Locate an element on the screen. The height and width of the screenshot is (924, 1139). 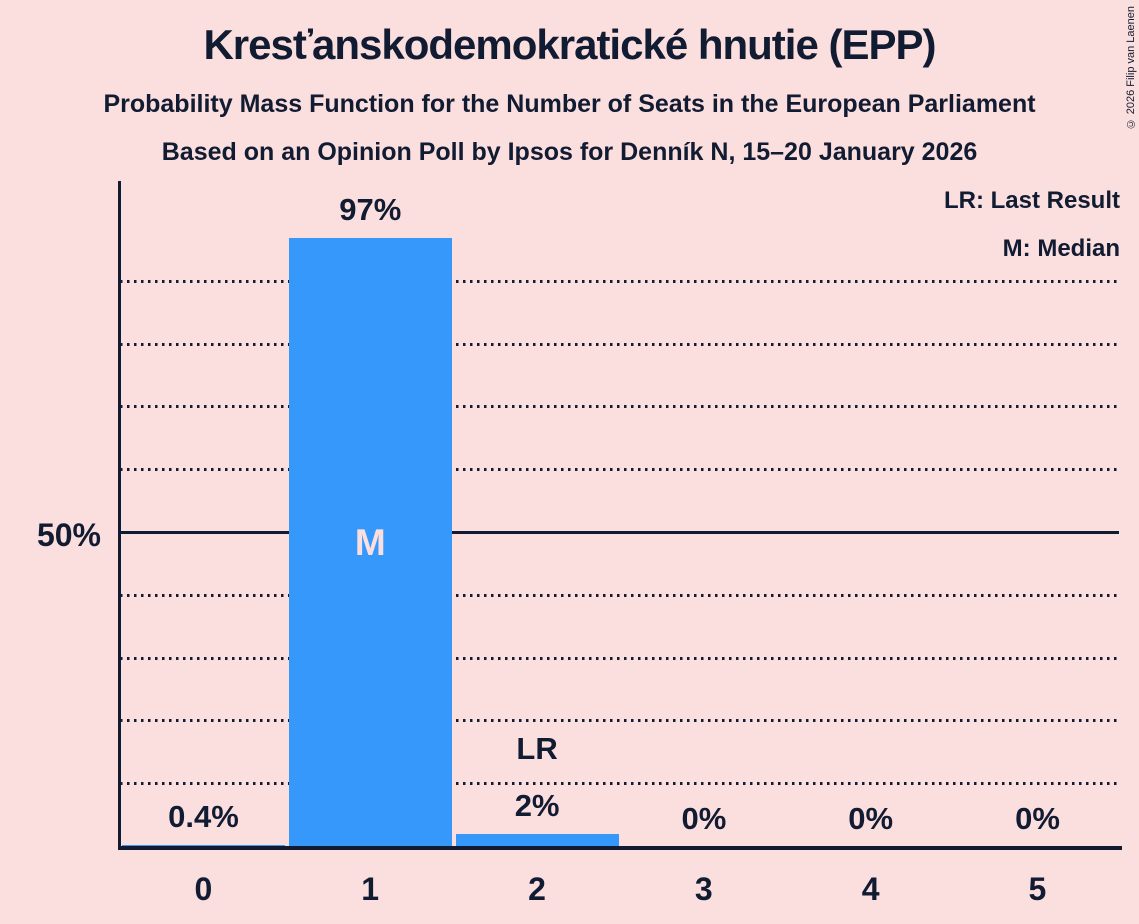
gridline-10pct is located at coordinates (618, 784).